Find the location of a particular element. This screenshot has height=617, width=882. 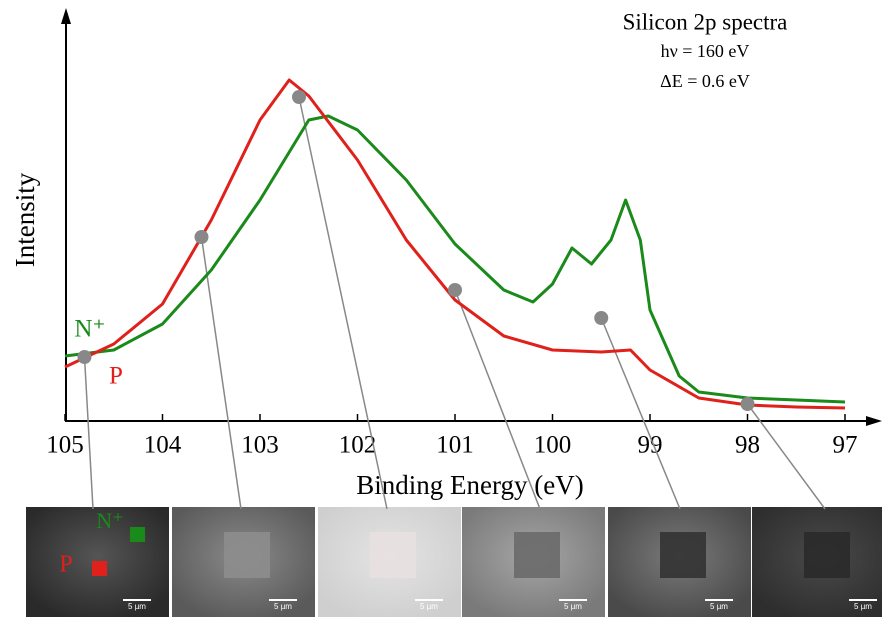

x-tick-label: 103 is located at coordinates (260, 445).